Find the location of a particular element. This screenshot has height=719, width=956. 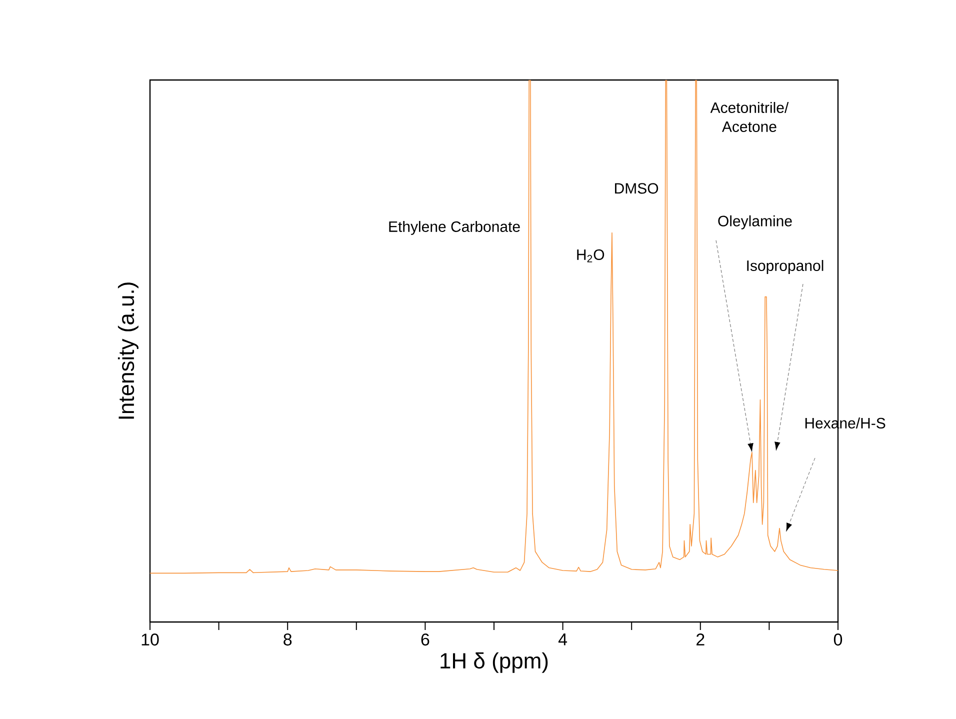

x-tick-label: 0 is located at coordinates (838, 640).